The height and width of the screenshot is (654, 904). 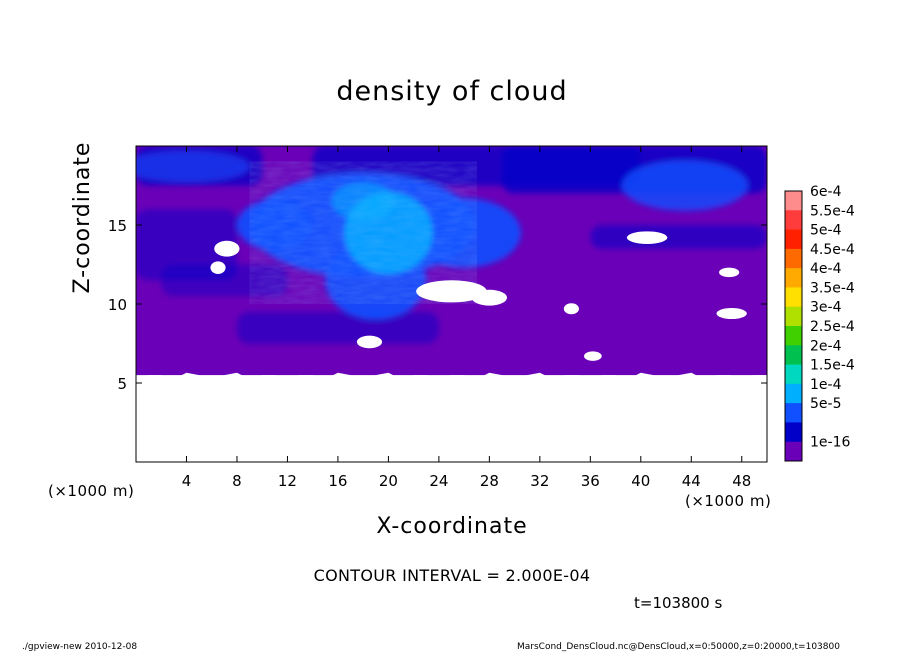 I want to click on chart-title: density of cloud, so click(x=452, y=91).